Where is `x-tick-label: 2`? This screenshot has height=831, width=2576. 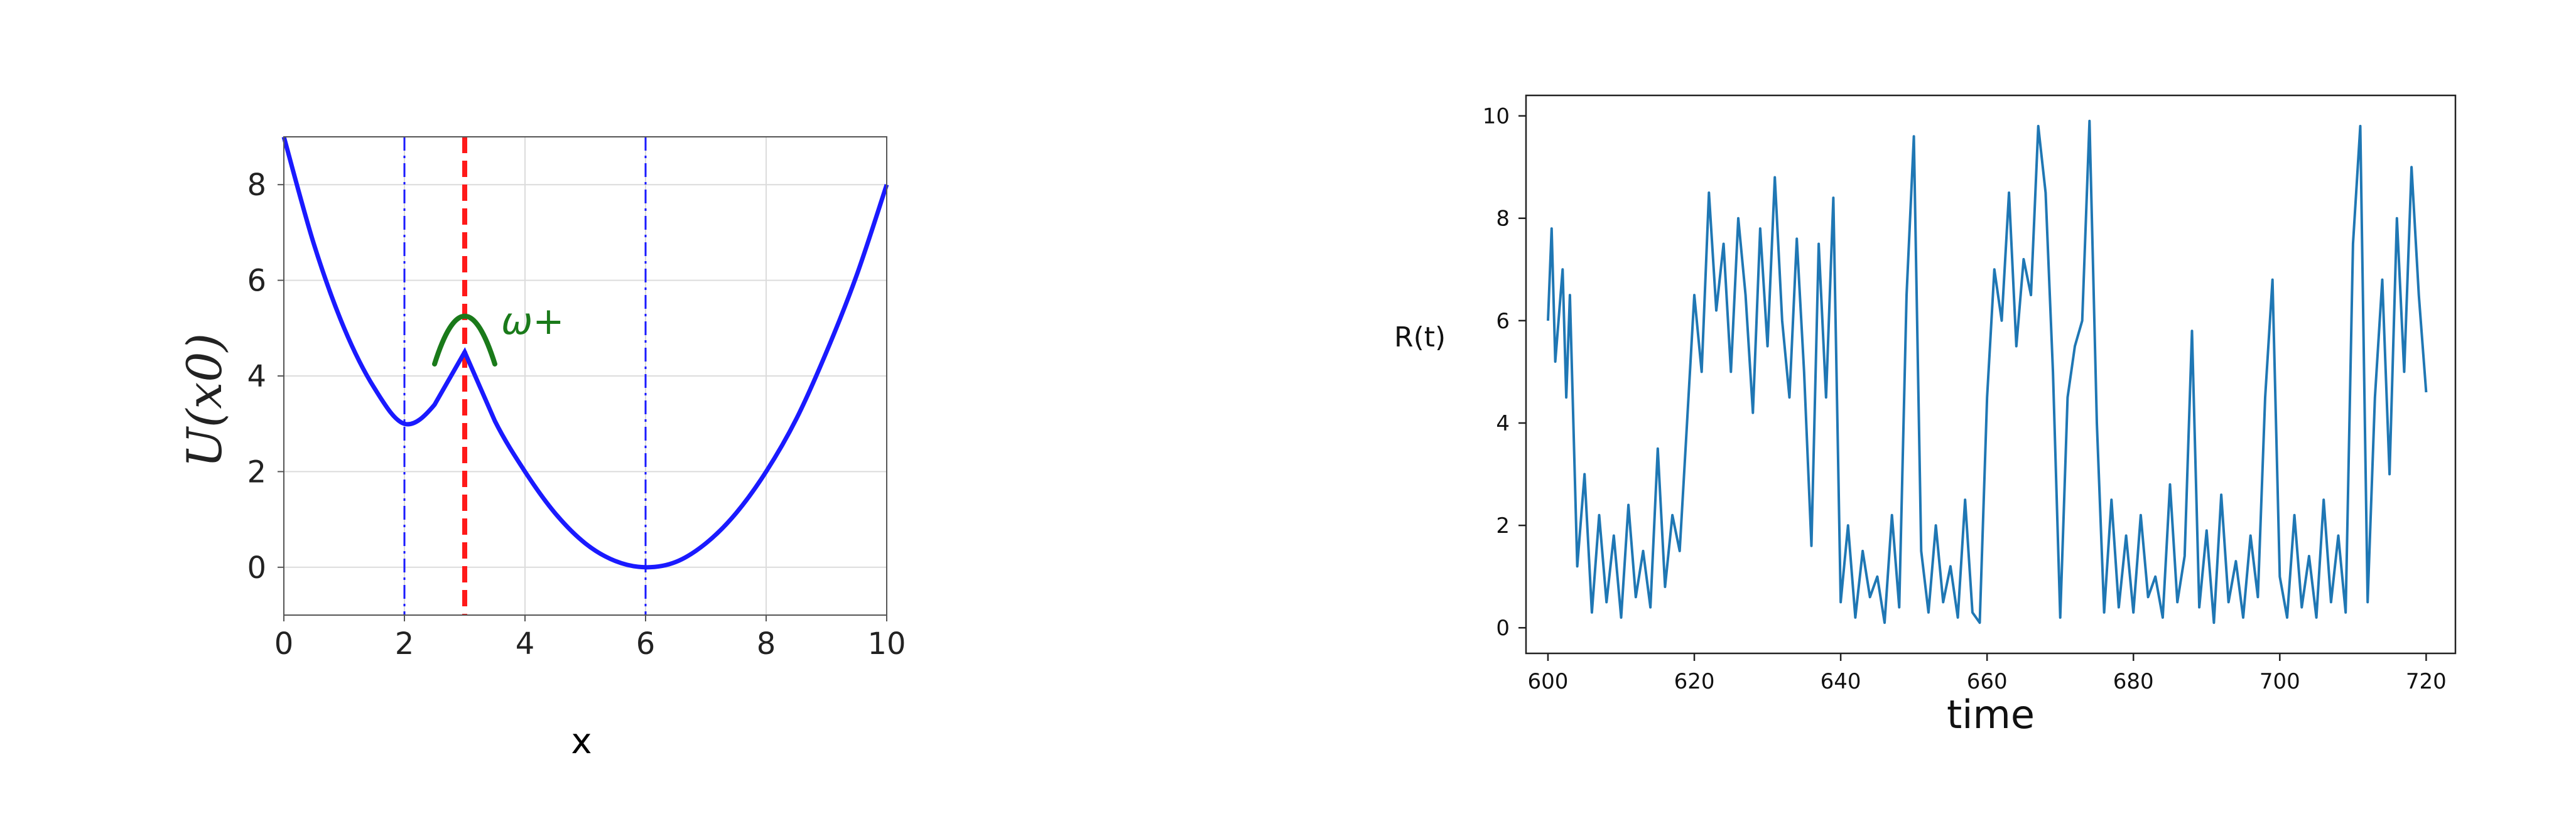 x-tick-label: 2 is located at coordinates (404, 644).